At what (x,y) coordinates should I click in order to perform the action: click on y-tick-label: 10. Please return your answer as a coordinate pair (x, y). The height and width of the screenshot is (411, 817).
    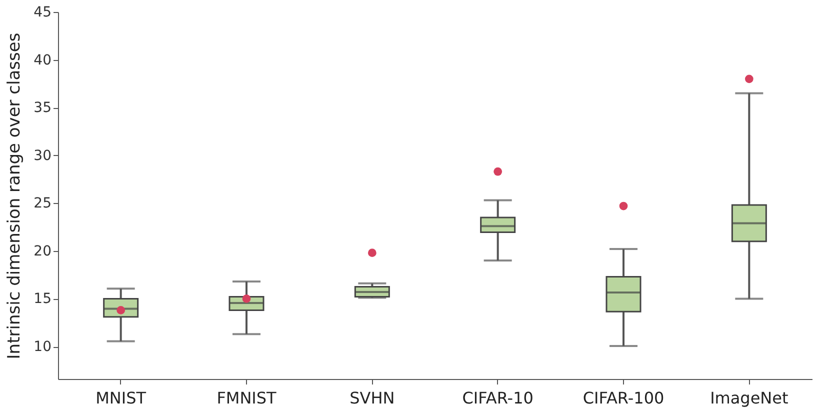
    Looking at the image, I should click on (43, 347).